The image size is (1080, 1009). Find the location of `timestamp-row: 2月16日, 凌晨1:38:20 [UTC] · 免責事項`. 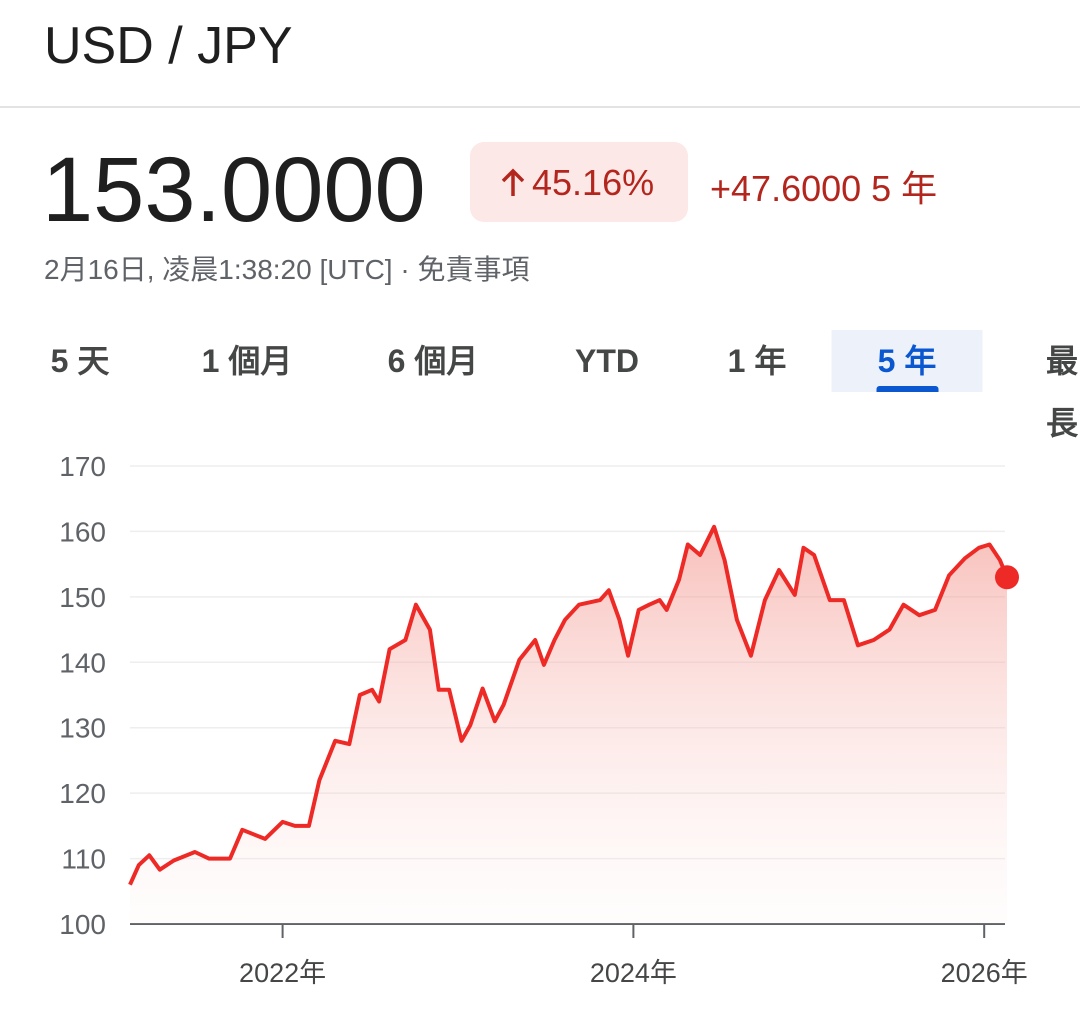

timestamp-row: 2月16日, 凌晨1:38:20 [UTC] · 免責事項 is located at coordinates (287, 268).